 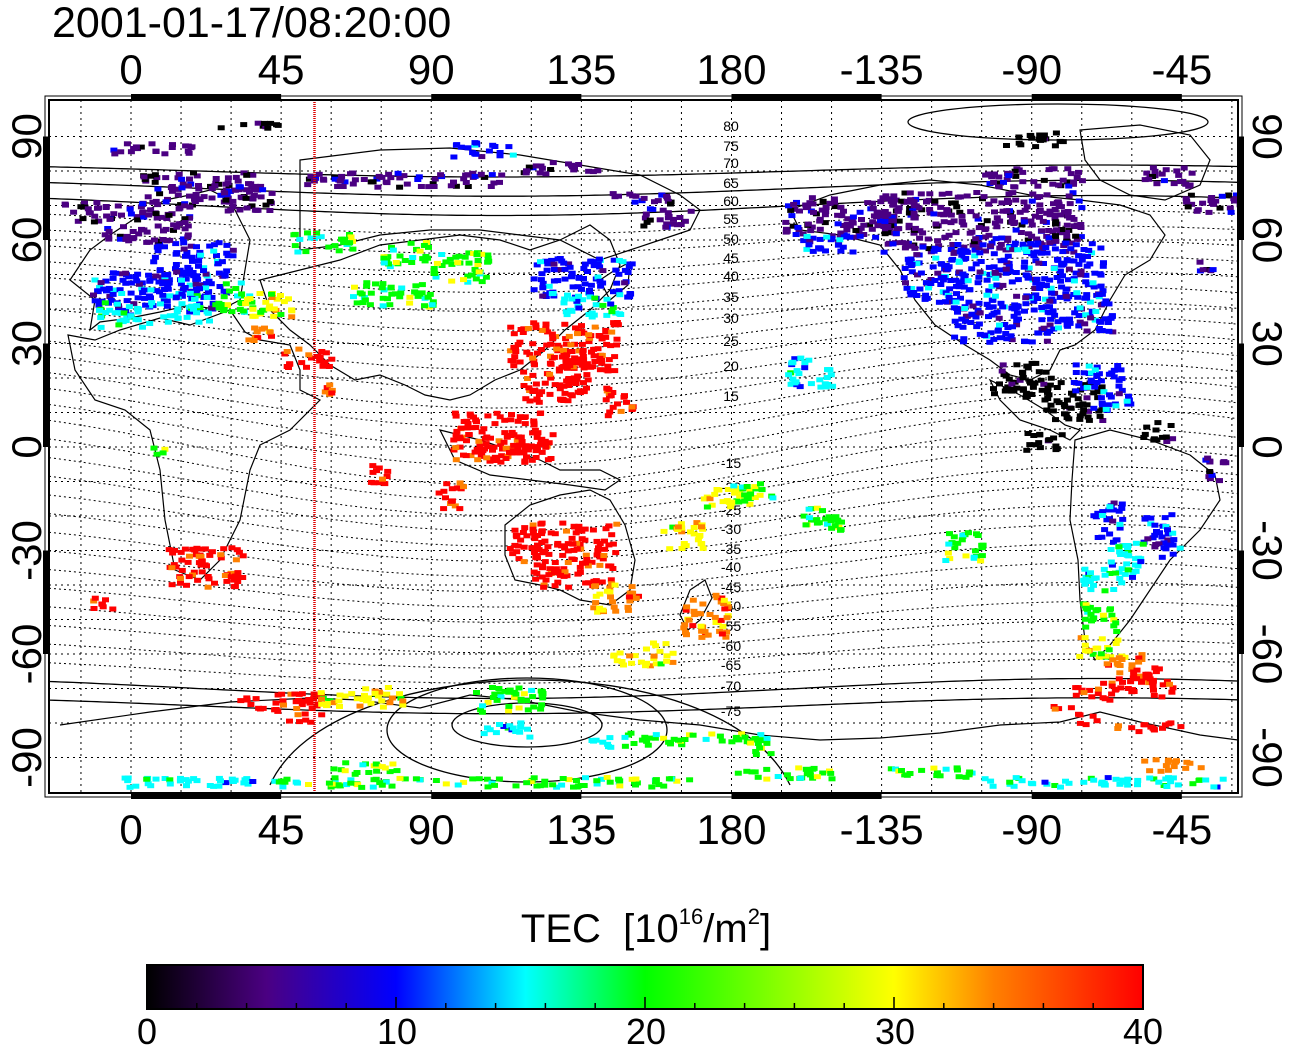 I want to click on colorbar-label-30: 30, so click(x=895, y=1031).